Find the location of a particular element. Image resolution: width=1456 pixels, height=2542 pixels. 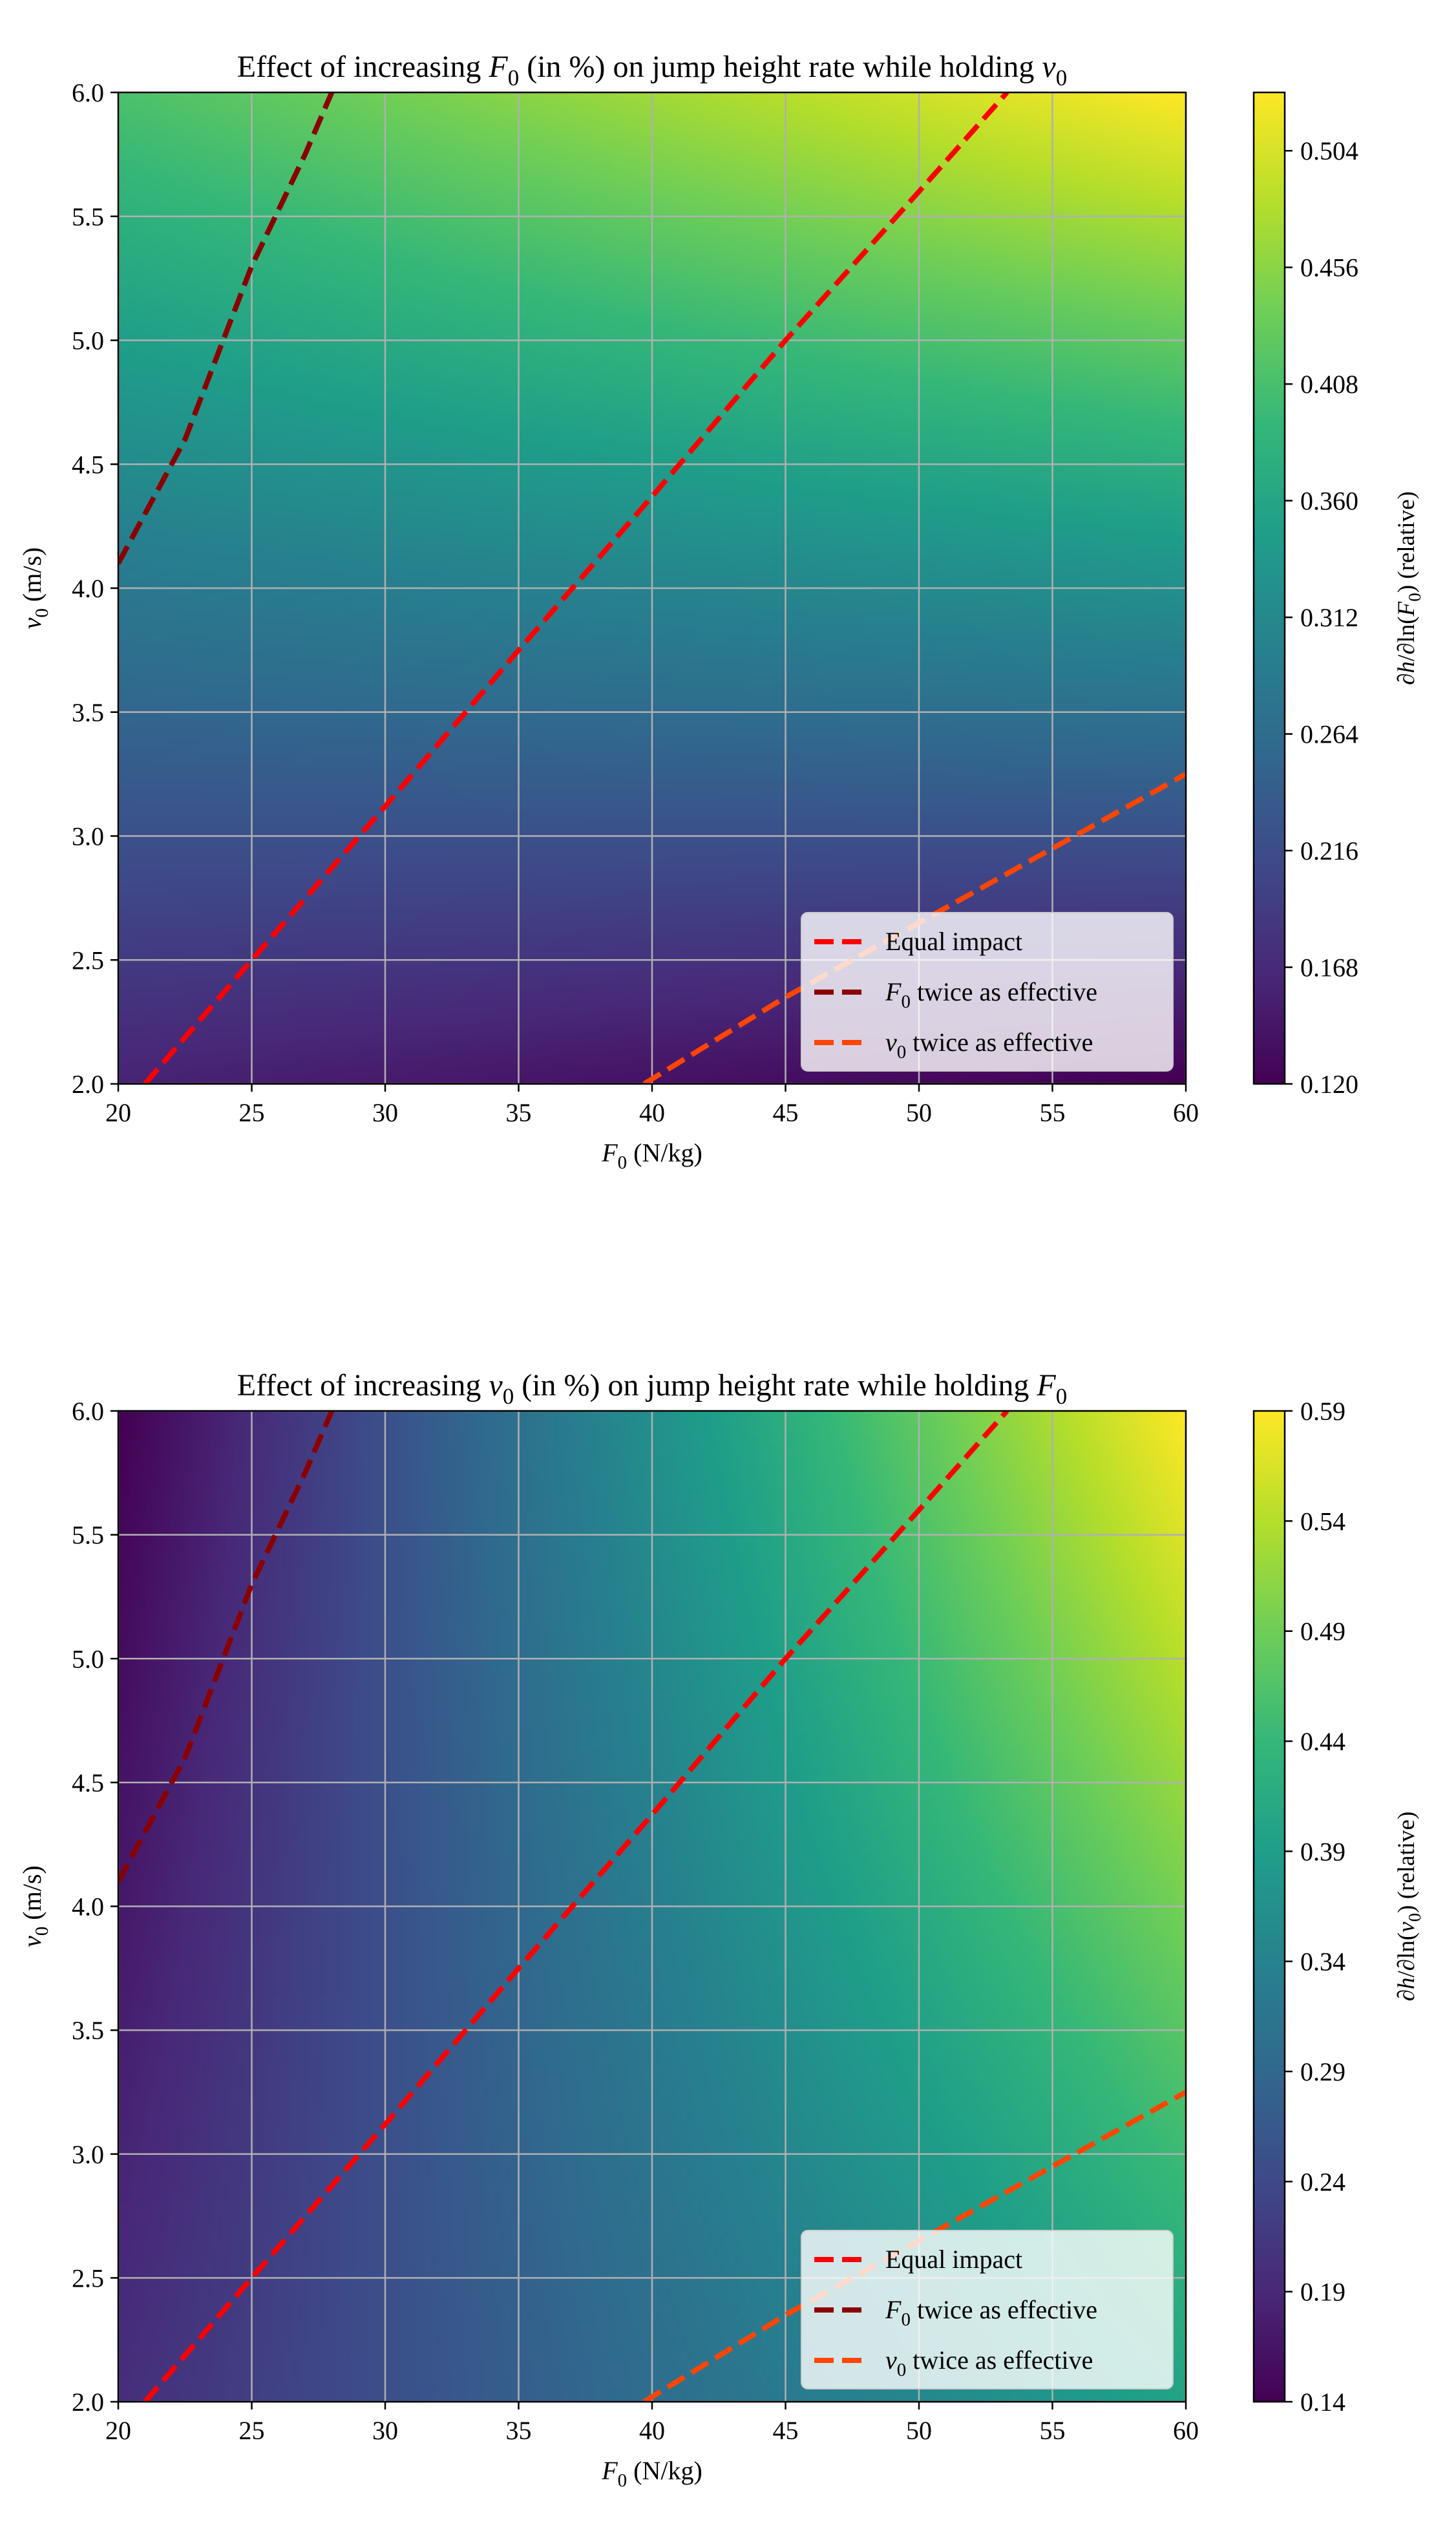

text-run: /∂ln( is located at coordinates (1406, 638).